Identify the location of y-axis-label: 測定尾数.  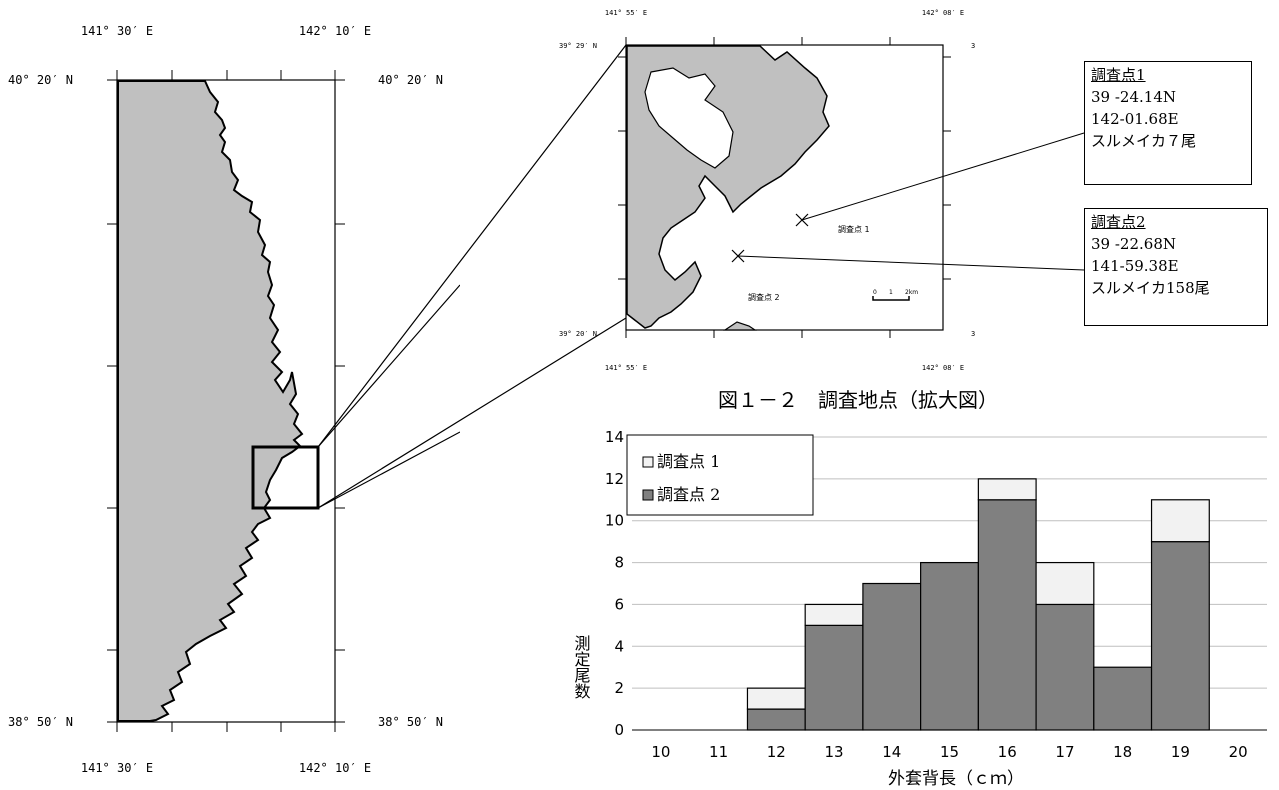
(581, 667).